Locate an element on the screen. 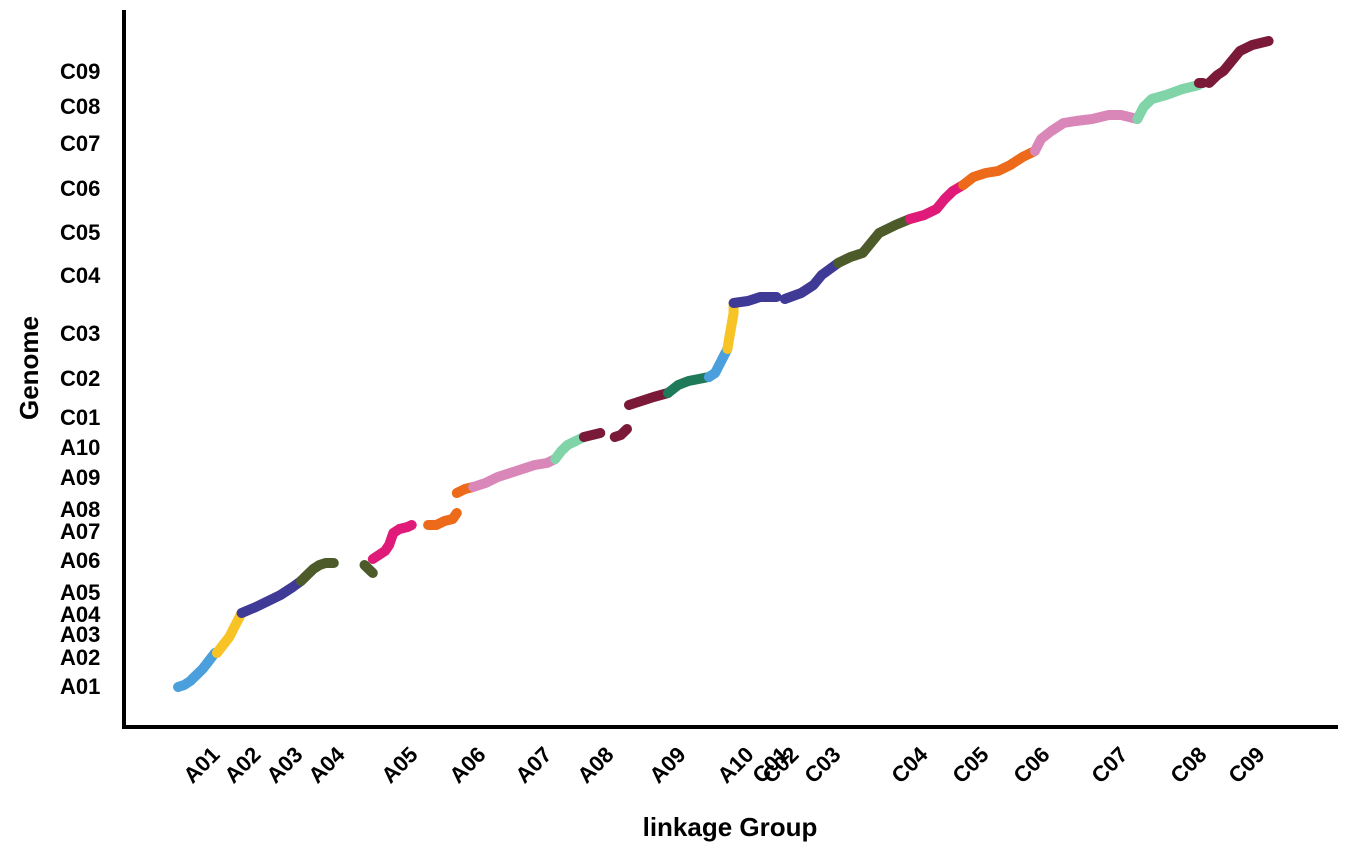 This screenshot has width=1348, height=856. y-tick-label-c04: C04 is located at coordinates (80, 275).